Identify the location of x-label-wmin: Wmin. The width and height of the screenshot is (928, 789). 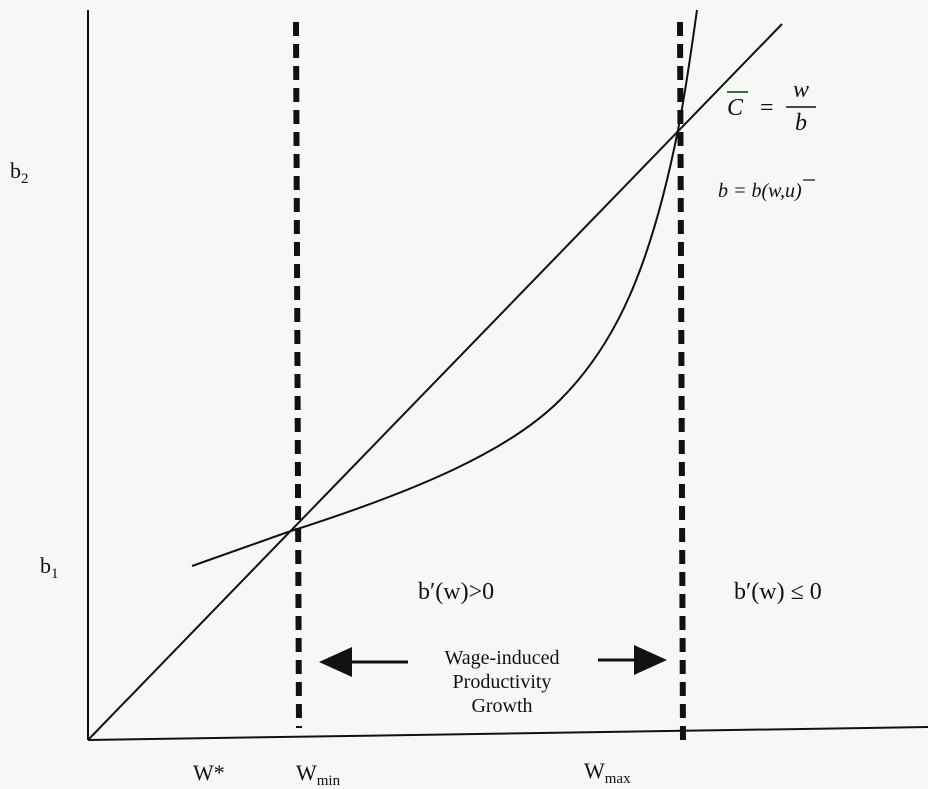
(318, 774).